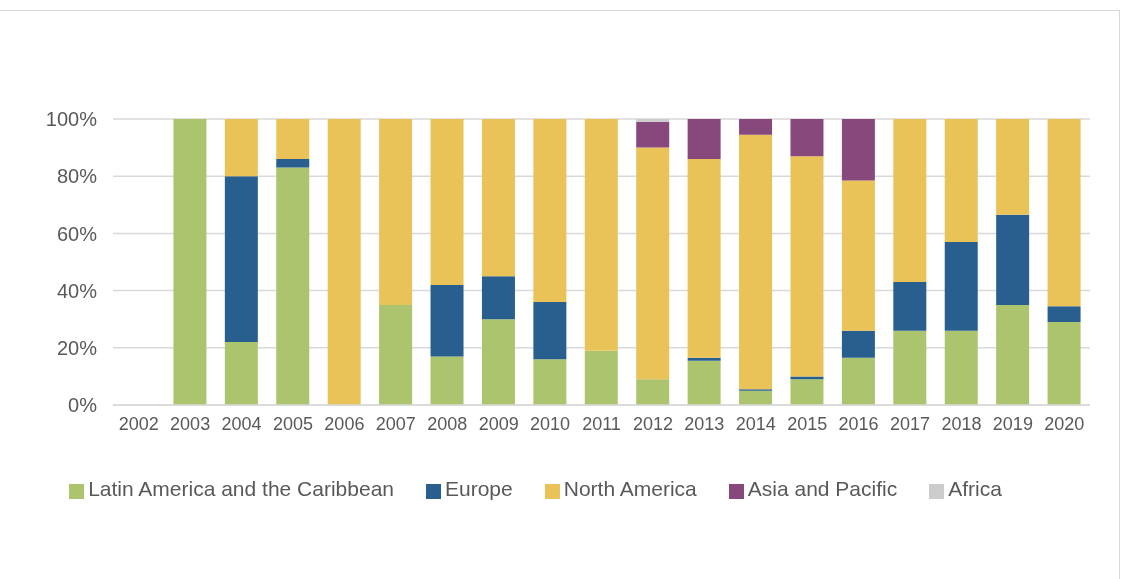 This screenshot has width=1132, height=579. Describe the element at coordinates (479, 488) in the screenshot. I see `legend-label: Europe` at that location.